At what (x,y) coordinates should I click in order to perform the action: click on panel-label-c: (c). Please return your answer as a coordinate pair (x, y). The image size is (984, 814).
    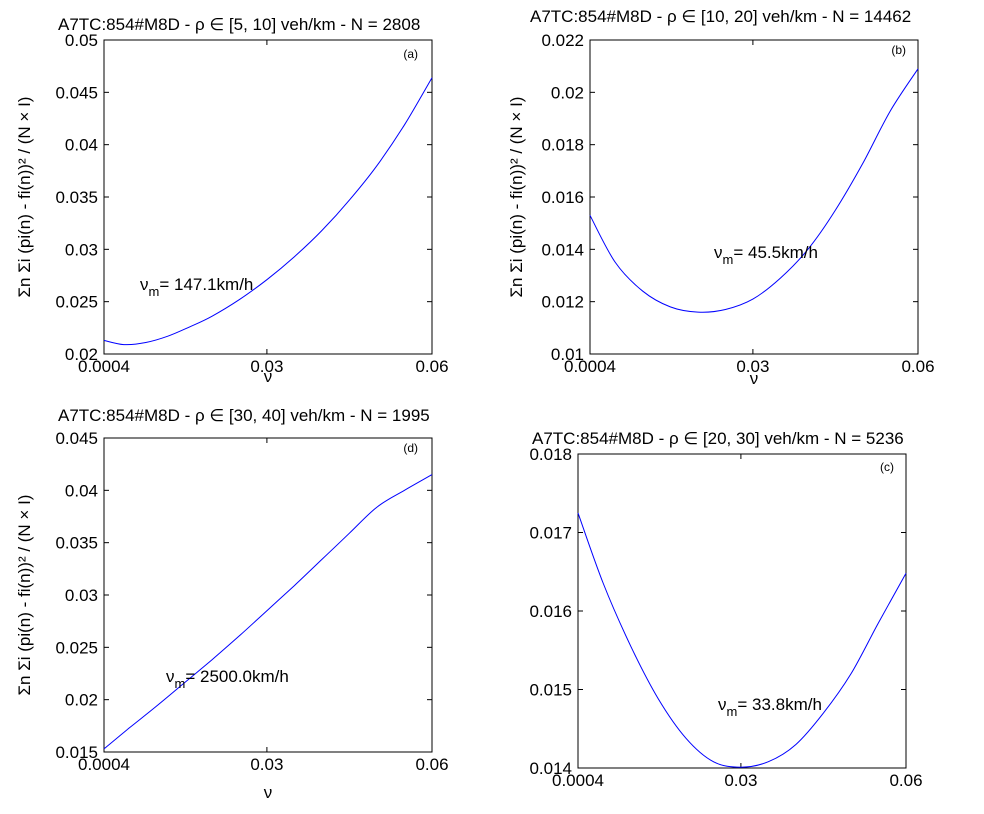
    Looking at the image, I should click on (887, 467).